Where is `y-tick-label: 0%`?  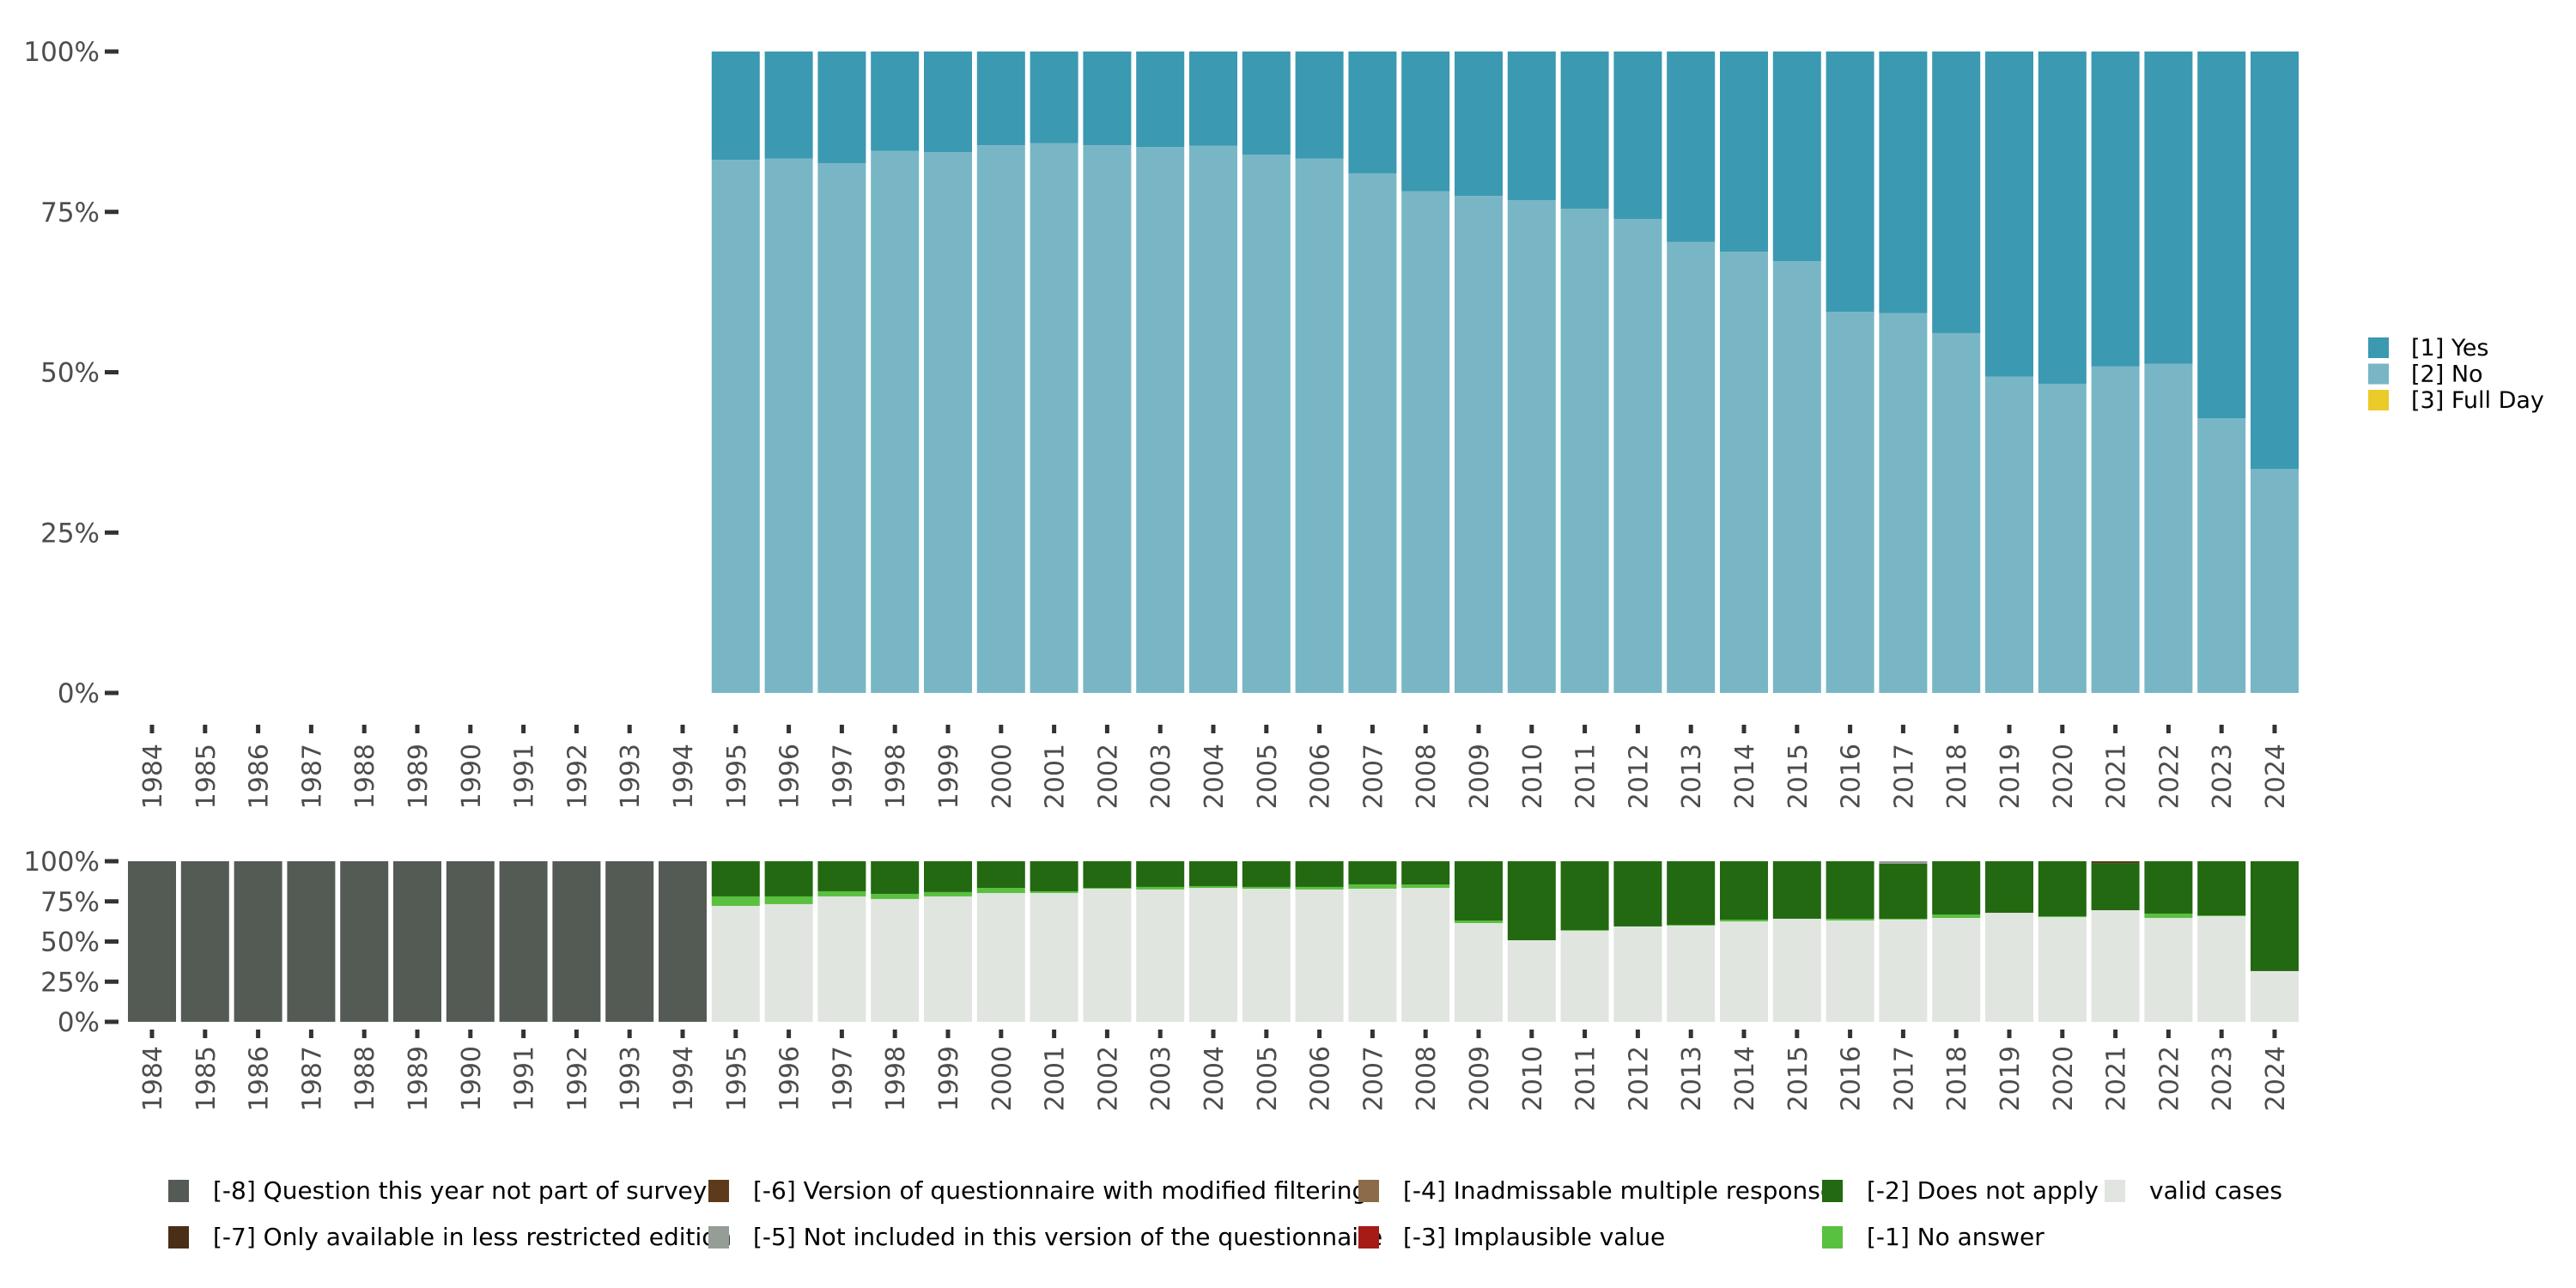
y-tick-label: 0% is located at coordinates (79, 693).